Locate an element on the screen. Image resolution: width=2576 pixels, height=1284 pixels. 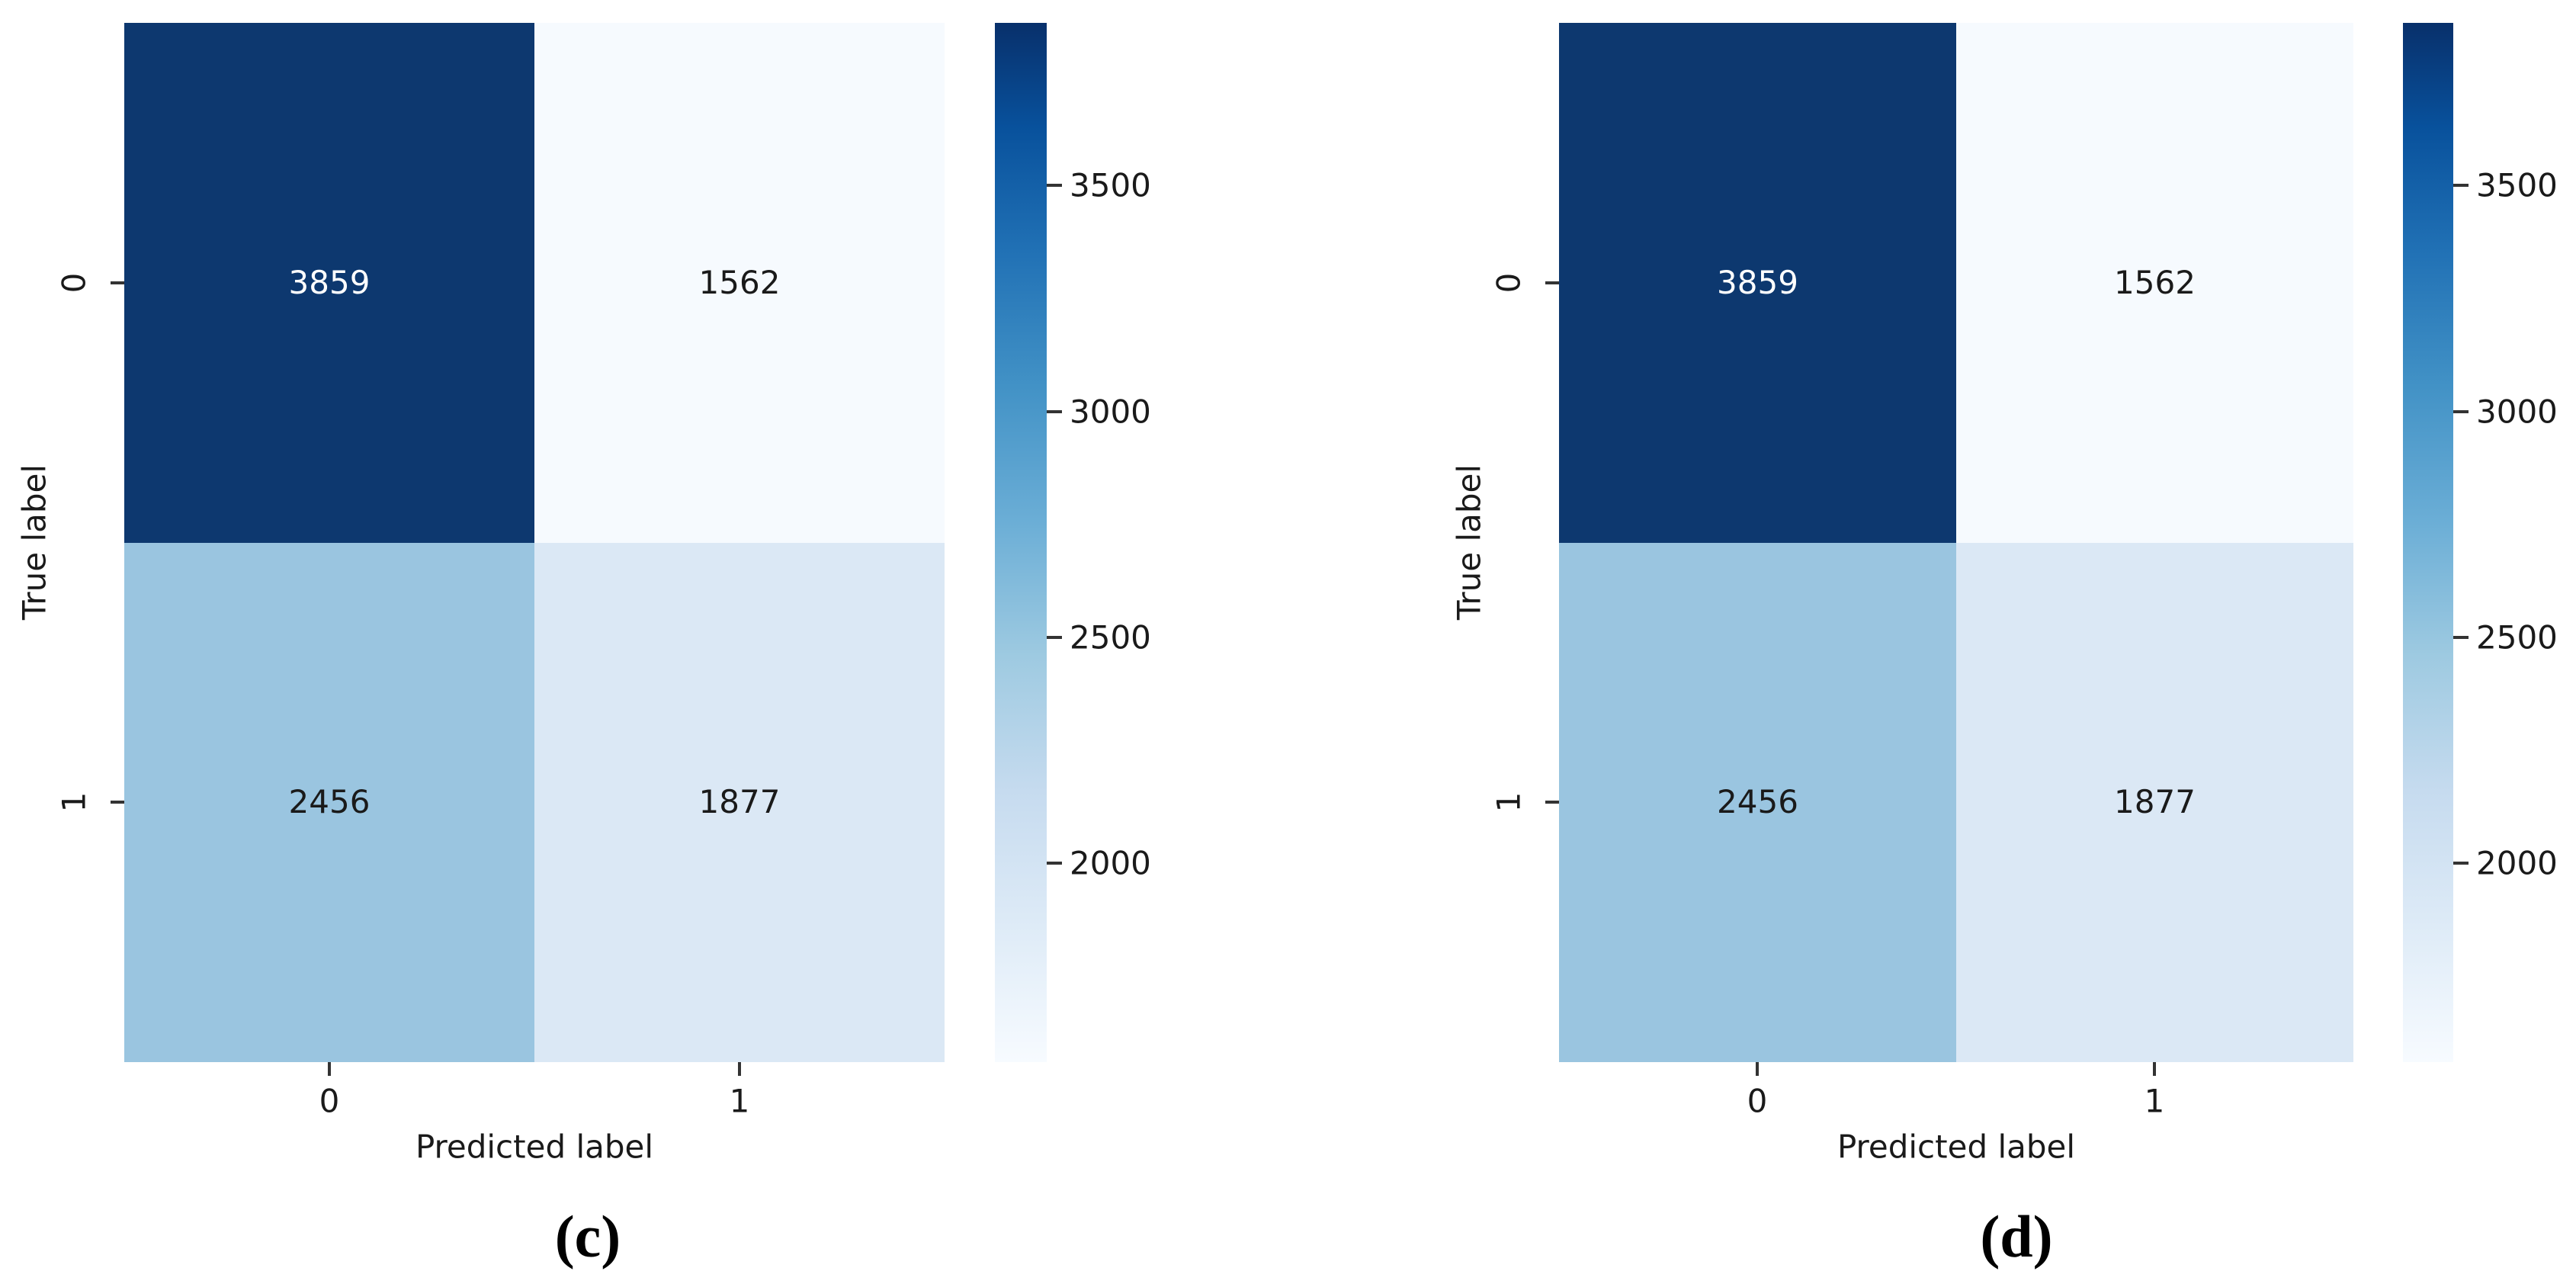
matrix-cell-c-r1c1: 1877 is located at coordinates (739, 802).